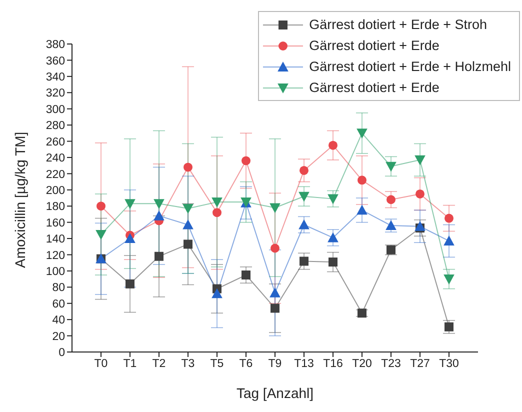 This screenshot has height=412, width=522. What do you see at coordinates (449, 364) in the screenshot?
I see `x-tick-label: T30` at bounding box center [449, 364].